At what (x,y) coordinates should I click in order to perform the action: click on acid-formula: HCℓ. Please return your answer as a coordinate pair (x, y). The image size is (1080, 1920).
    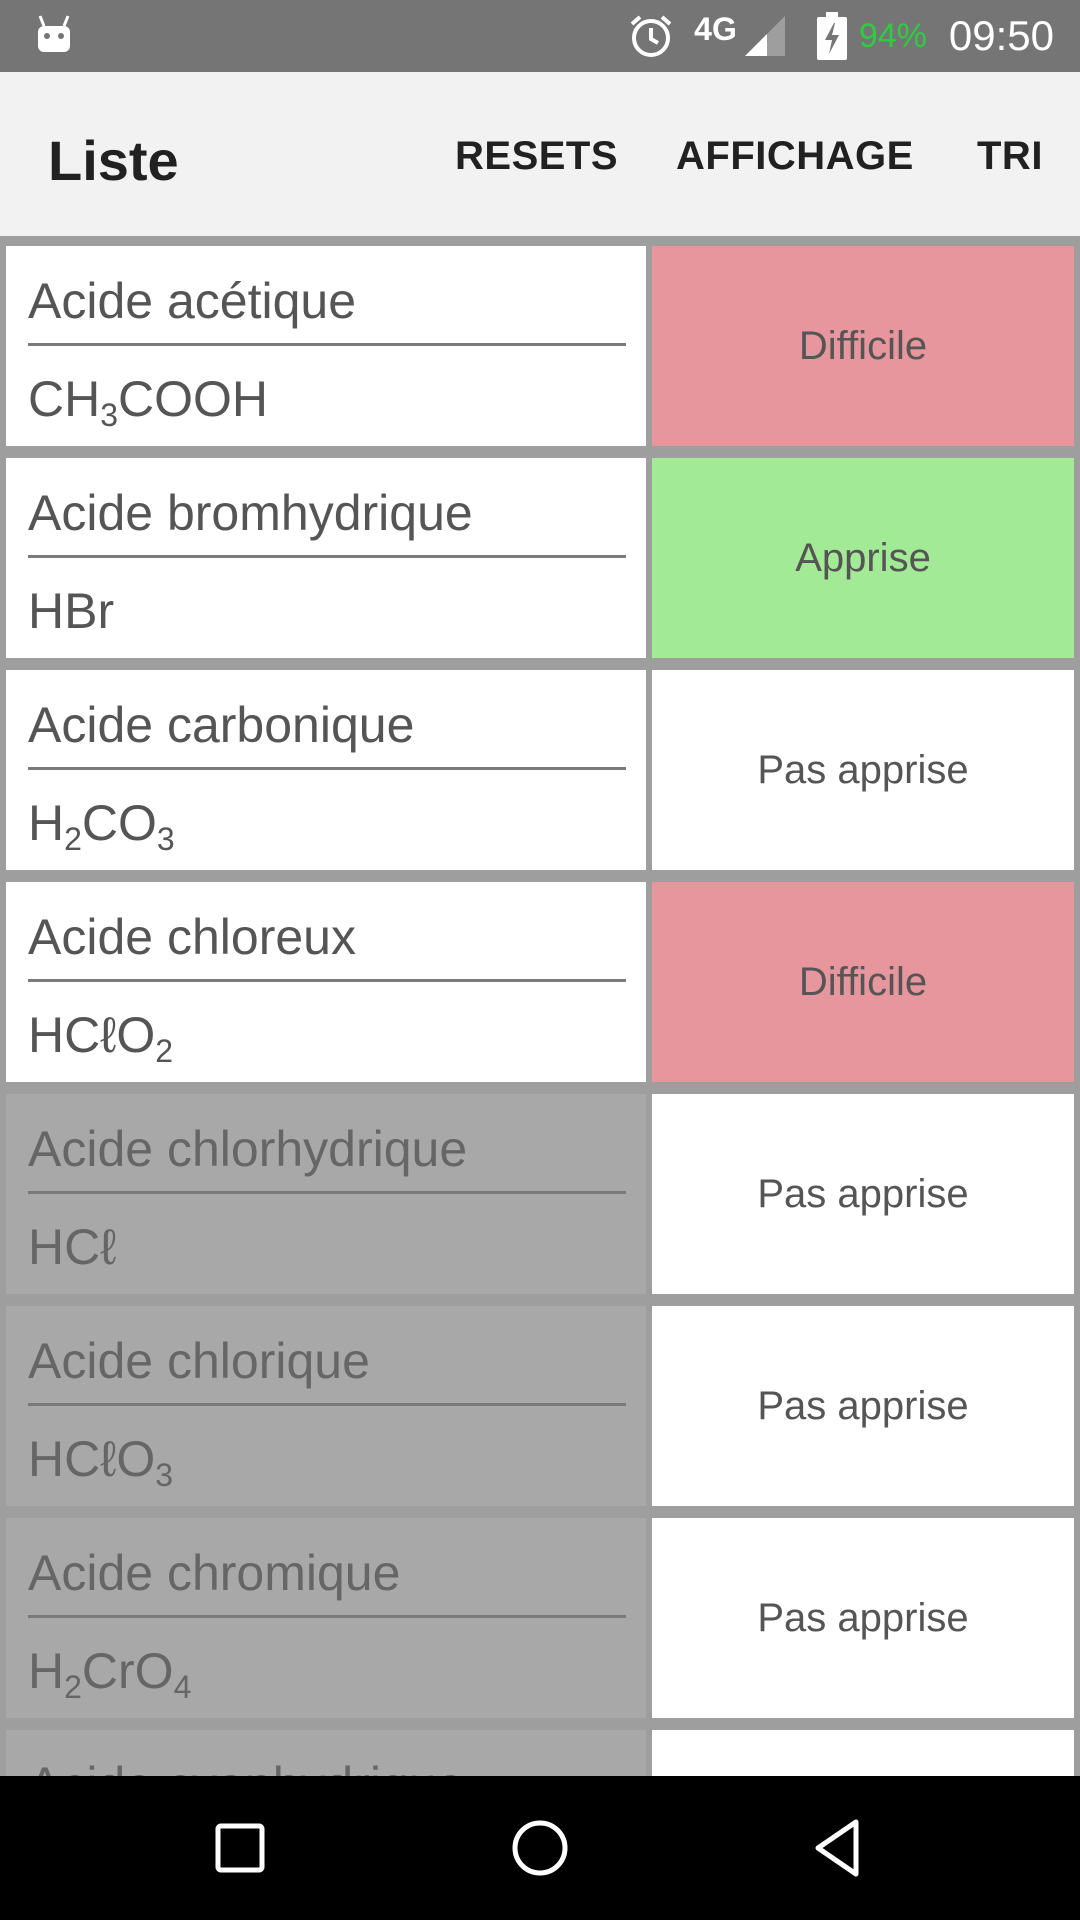
    Looking at the image, I should click on (72, 1247).